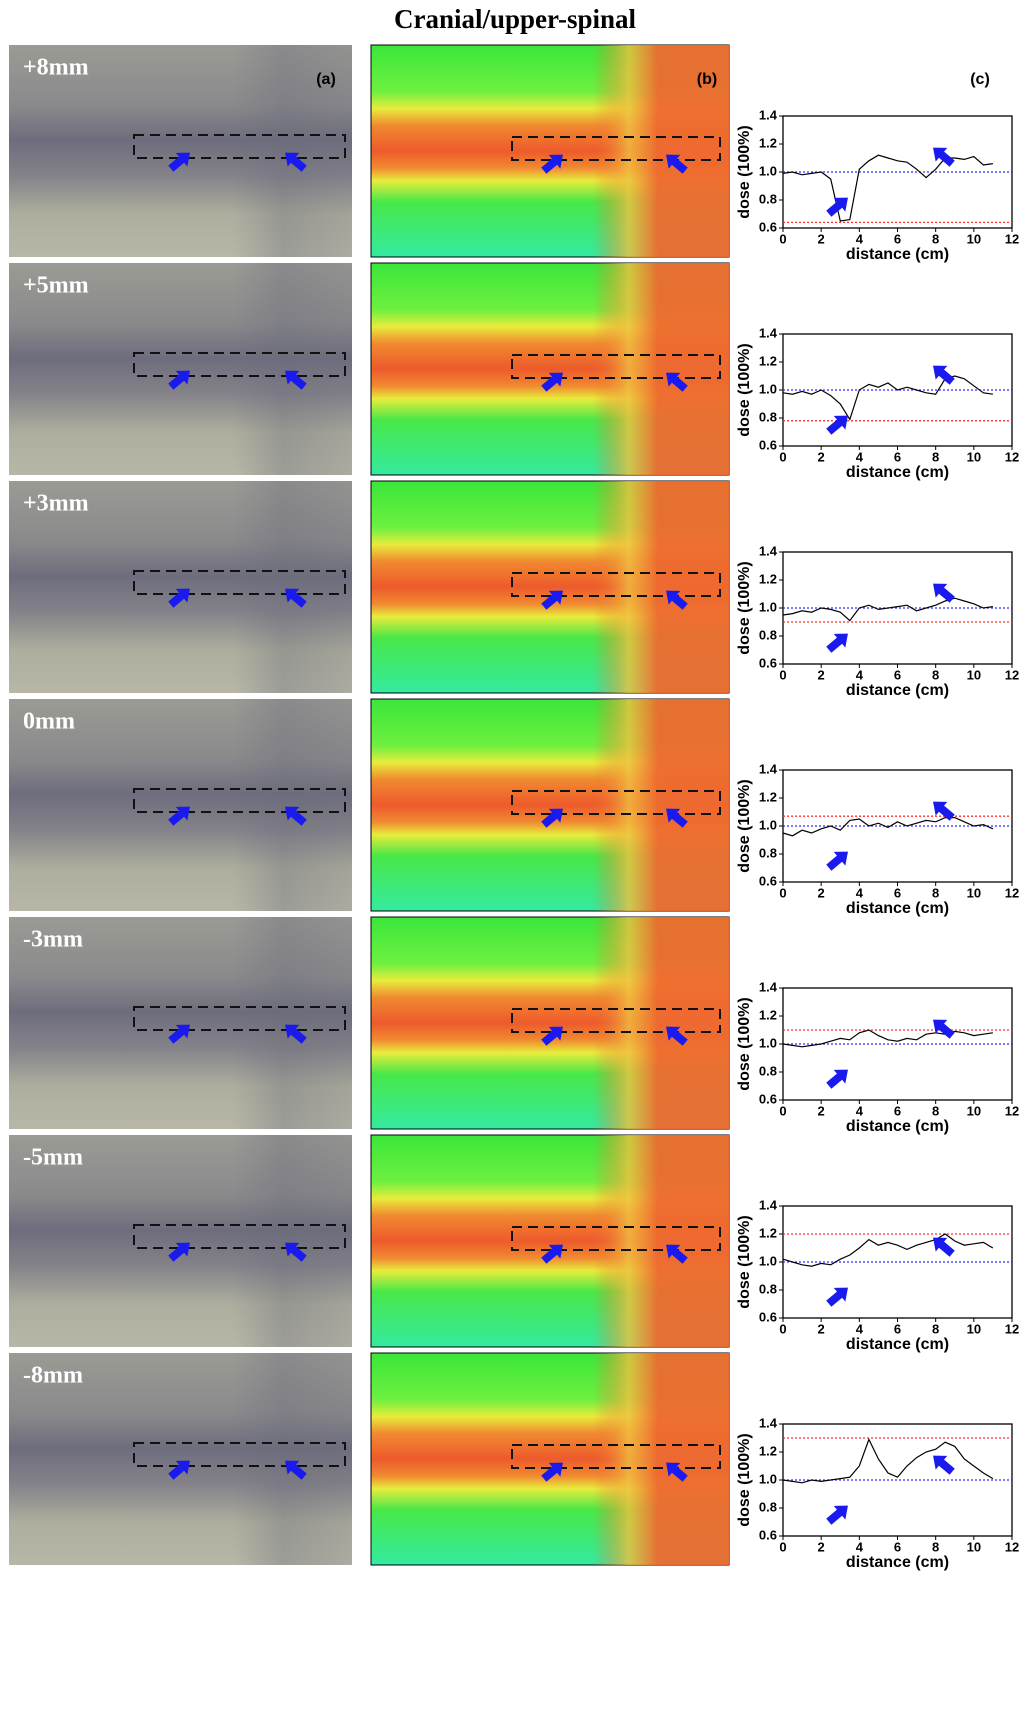  What do you see at coordinates (326, 79) in the screenshot?
I see `panel-label: (a)` at bounding box center [326, 79].